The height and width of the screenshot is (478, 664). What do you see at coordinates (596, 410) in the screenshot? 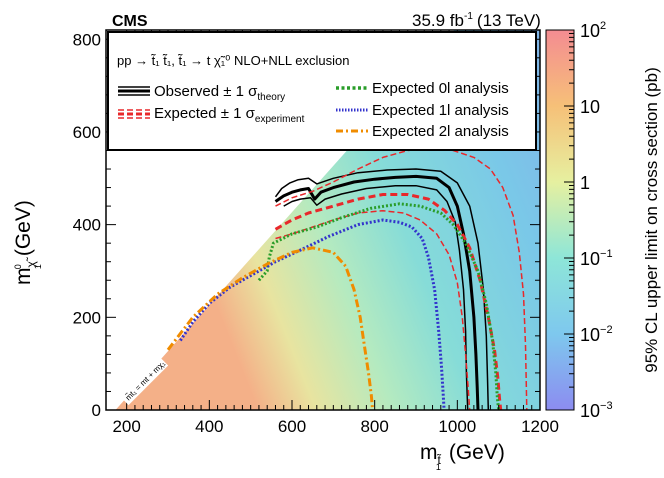
I see `z-tick-label: 10⁻³` at bounding box center [596, 410].